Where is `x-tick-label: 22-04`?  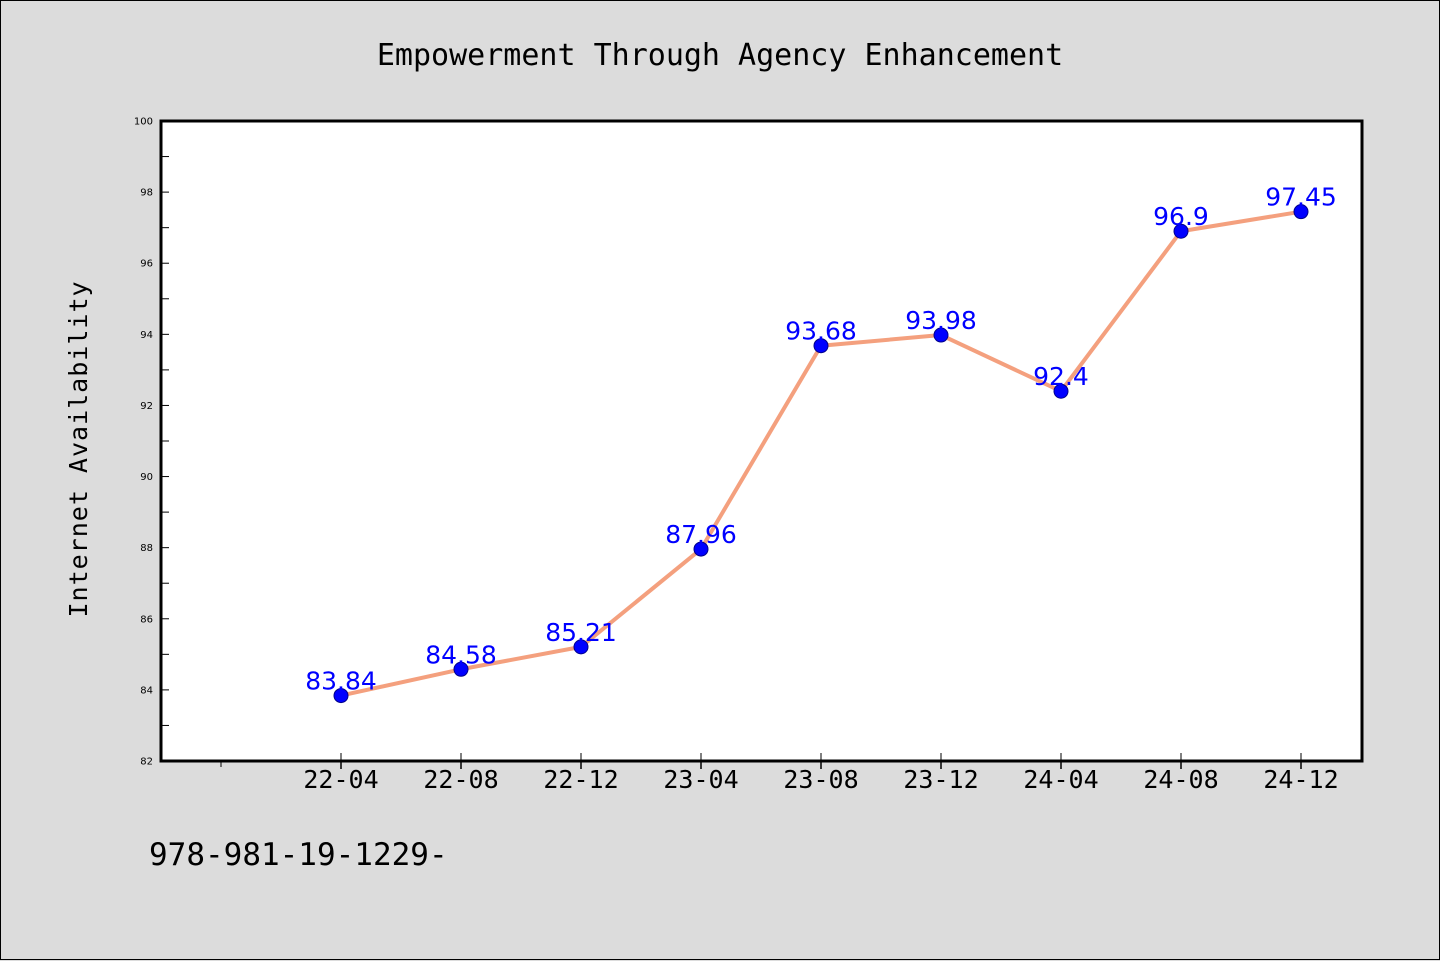
x-tick-label: 22-04 is located at coordinates (340, 779).